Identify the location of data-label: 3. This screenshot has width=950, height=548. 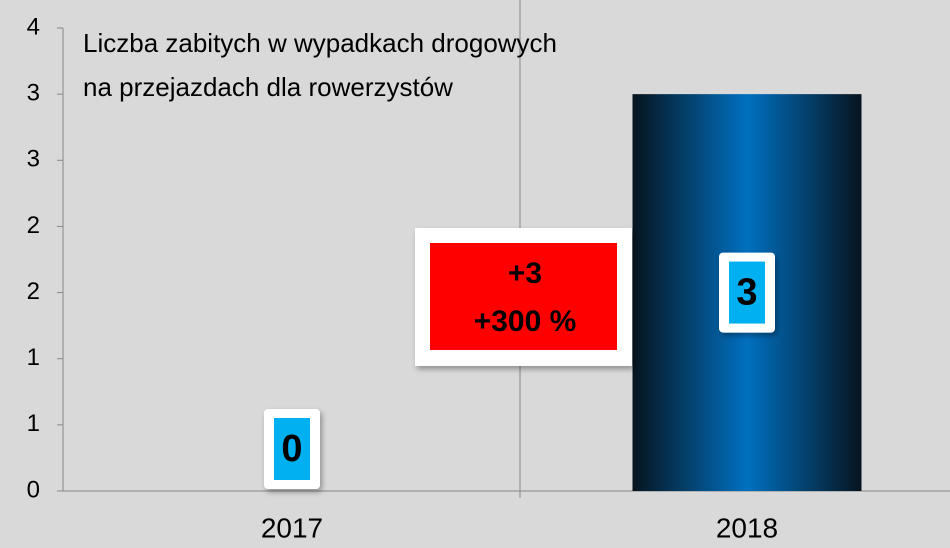
(746, 293).